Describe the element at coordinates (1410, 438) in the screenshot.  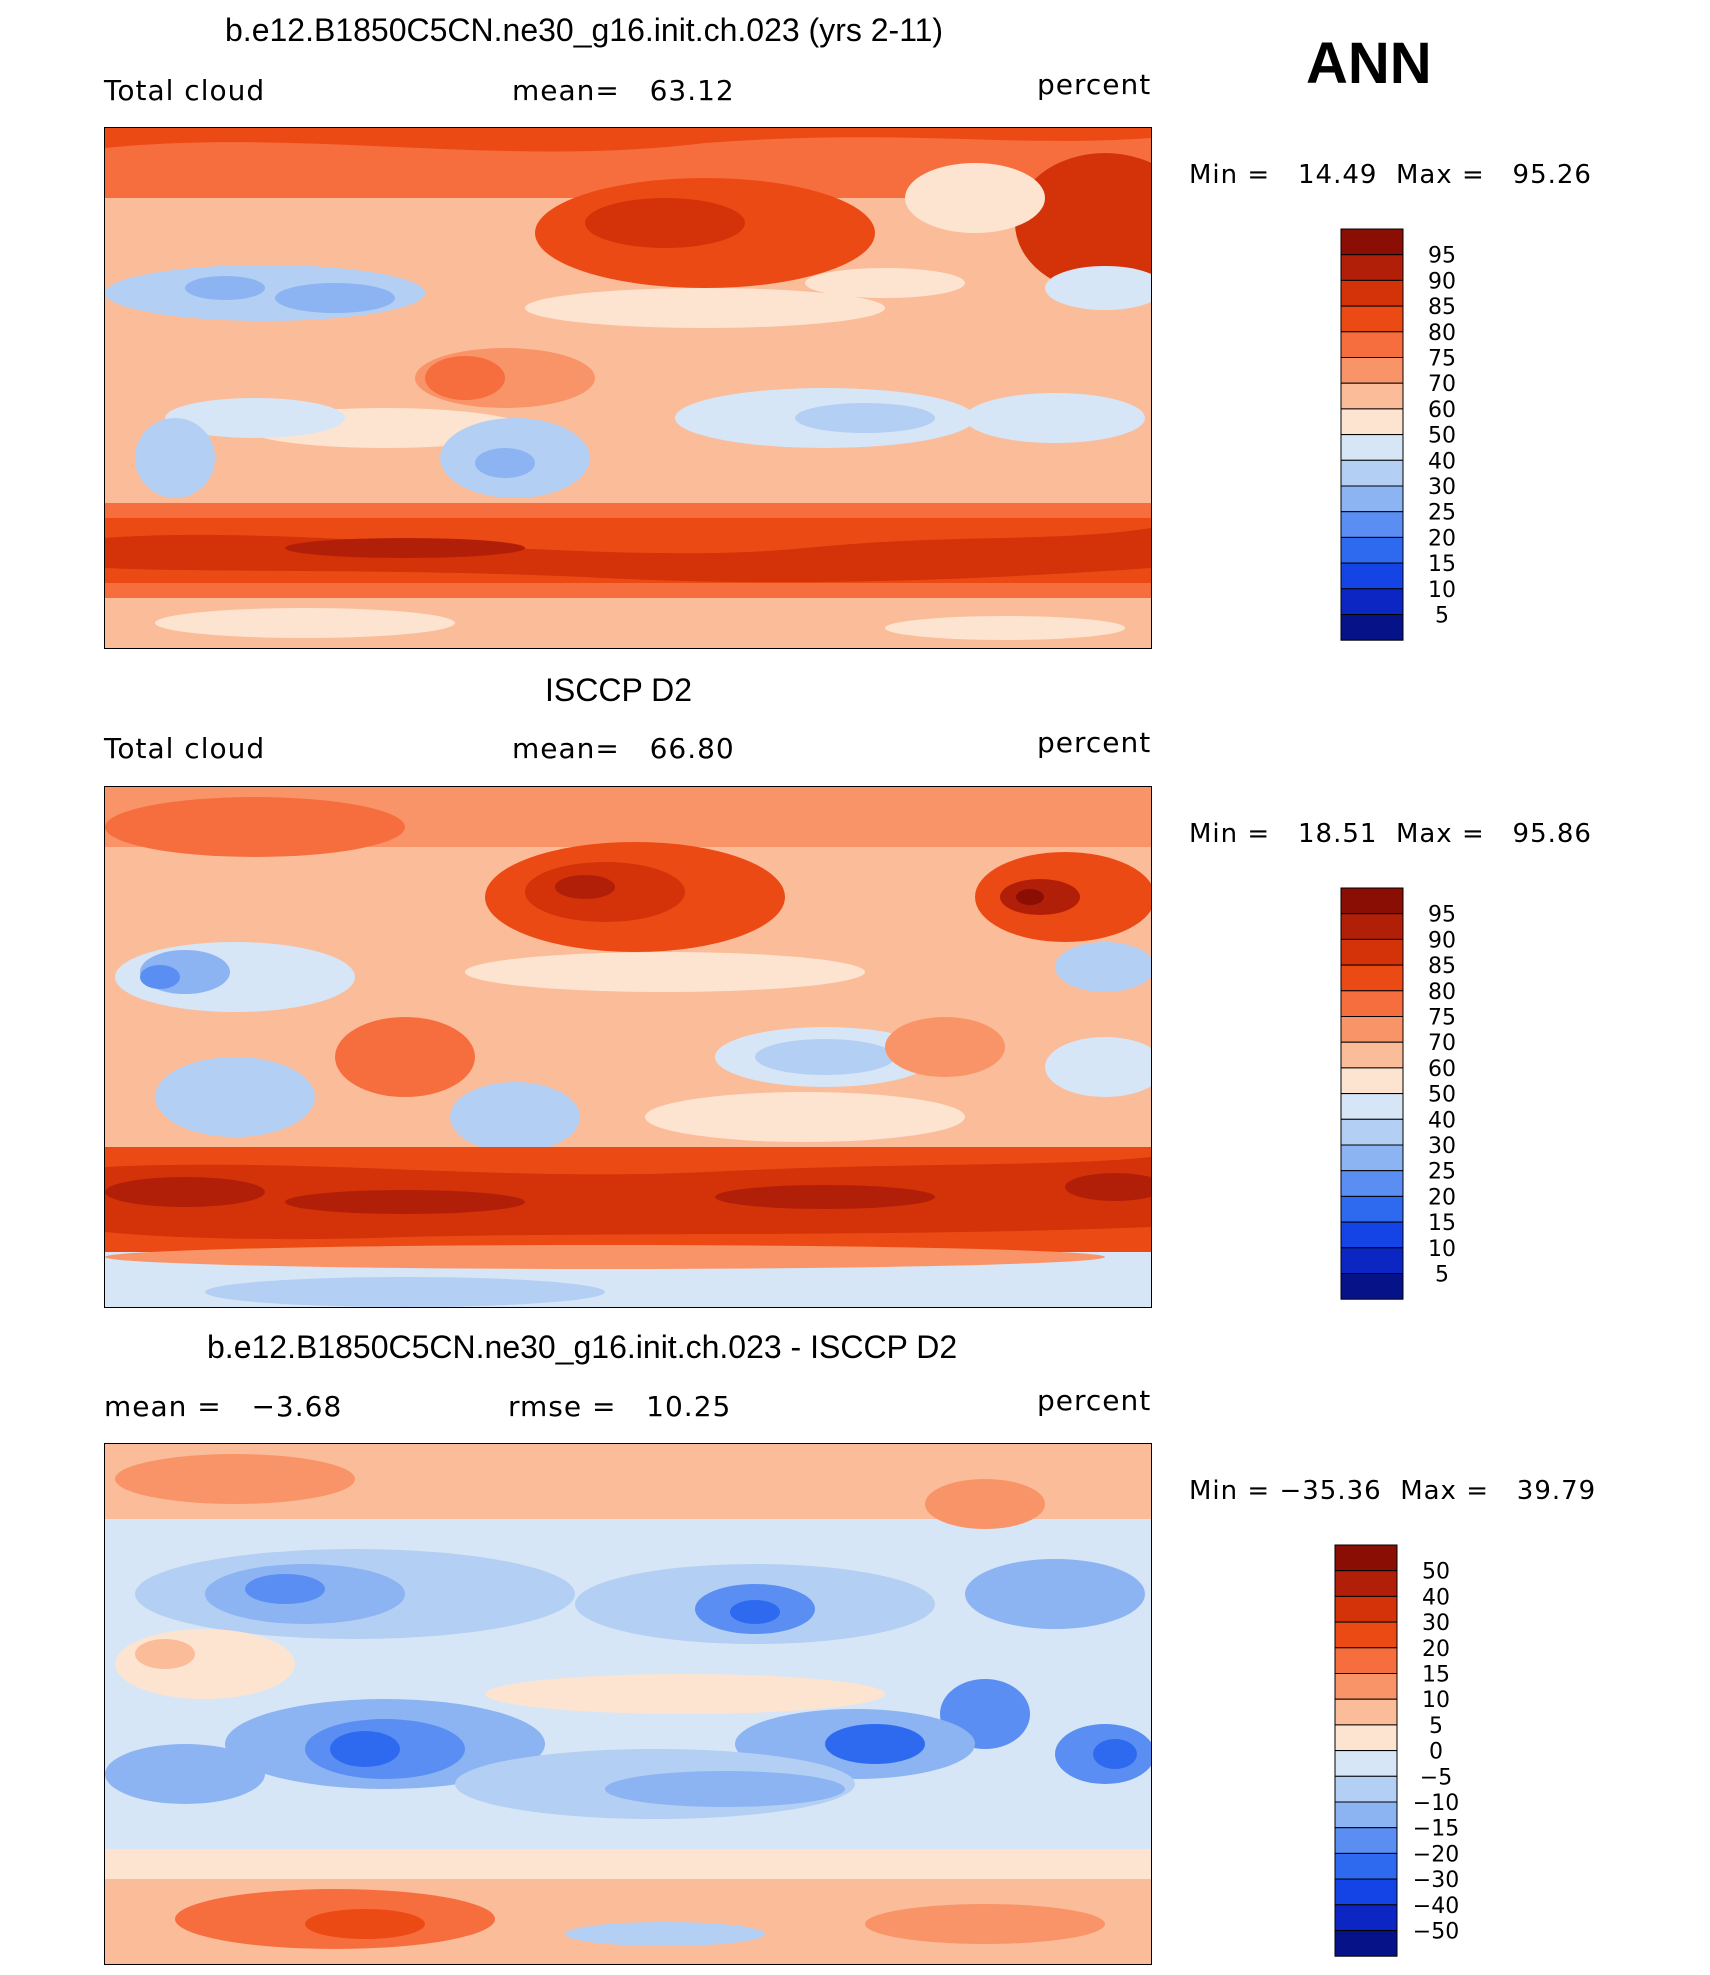
I see `panel-1-colorbar: 95 90 85 80 75 70 60 50 40 30 25 20 15 10 5` at that location.